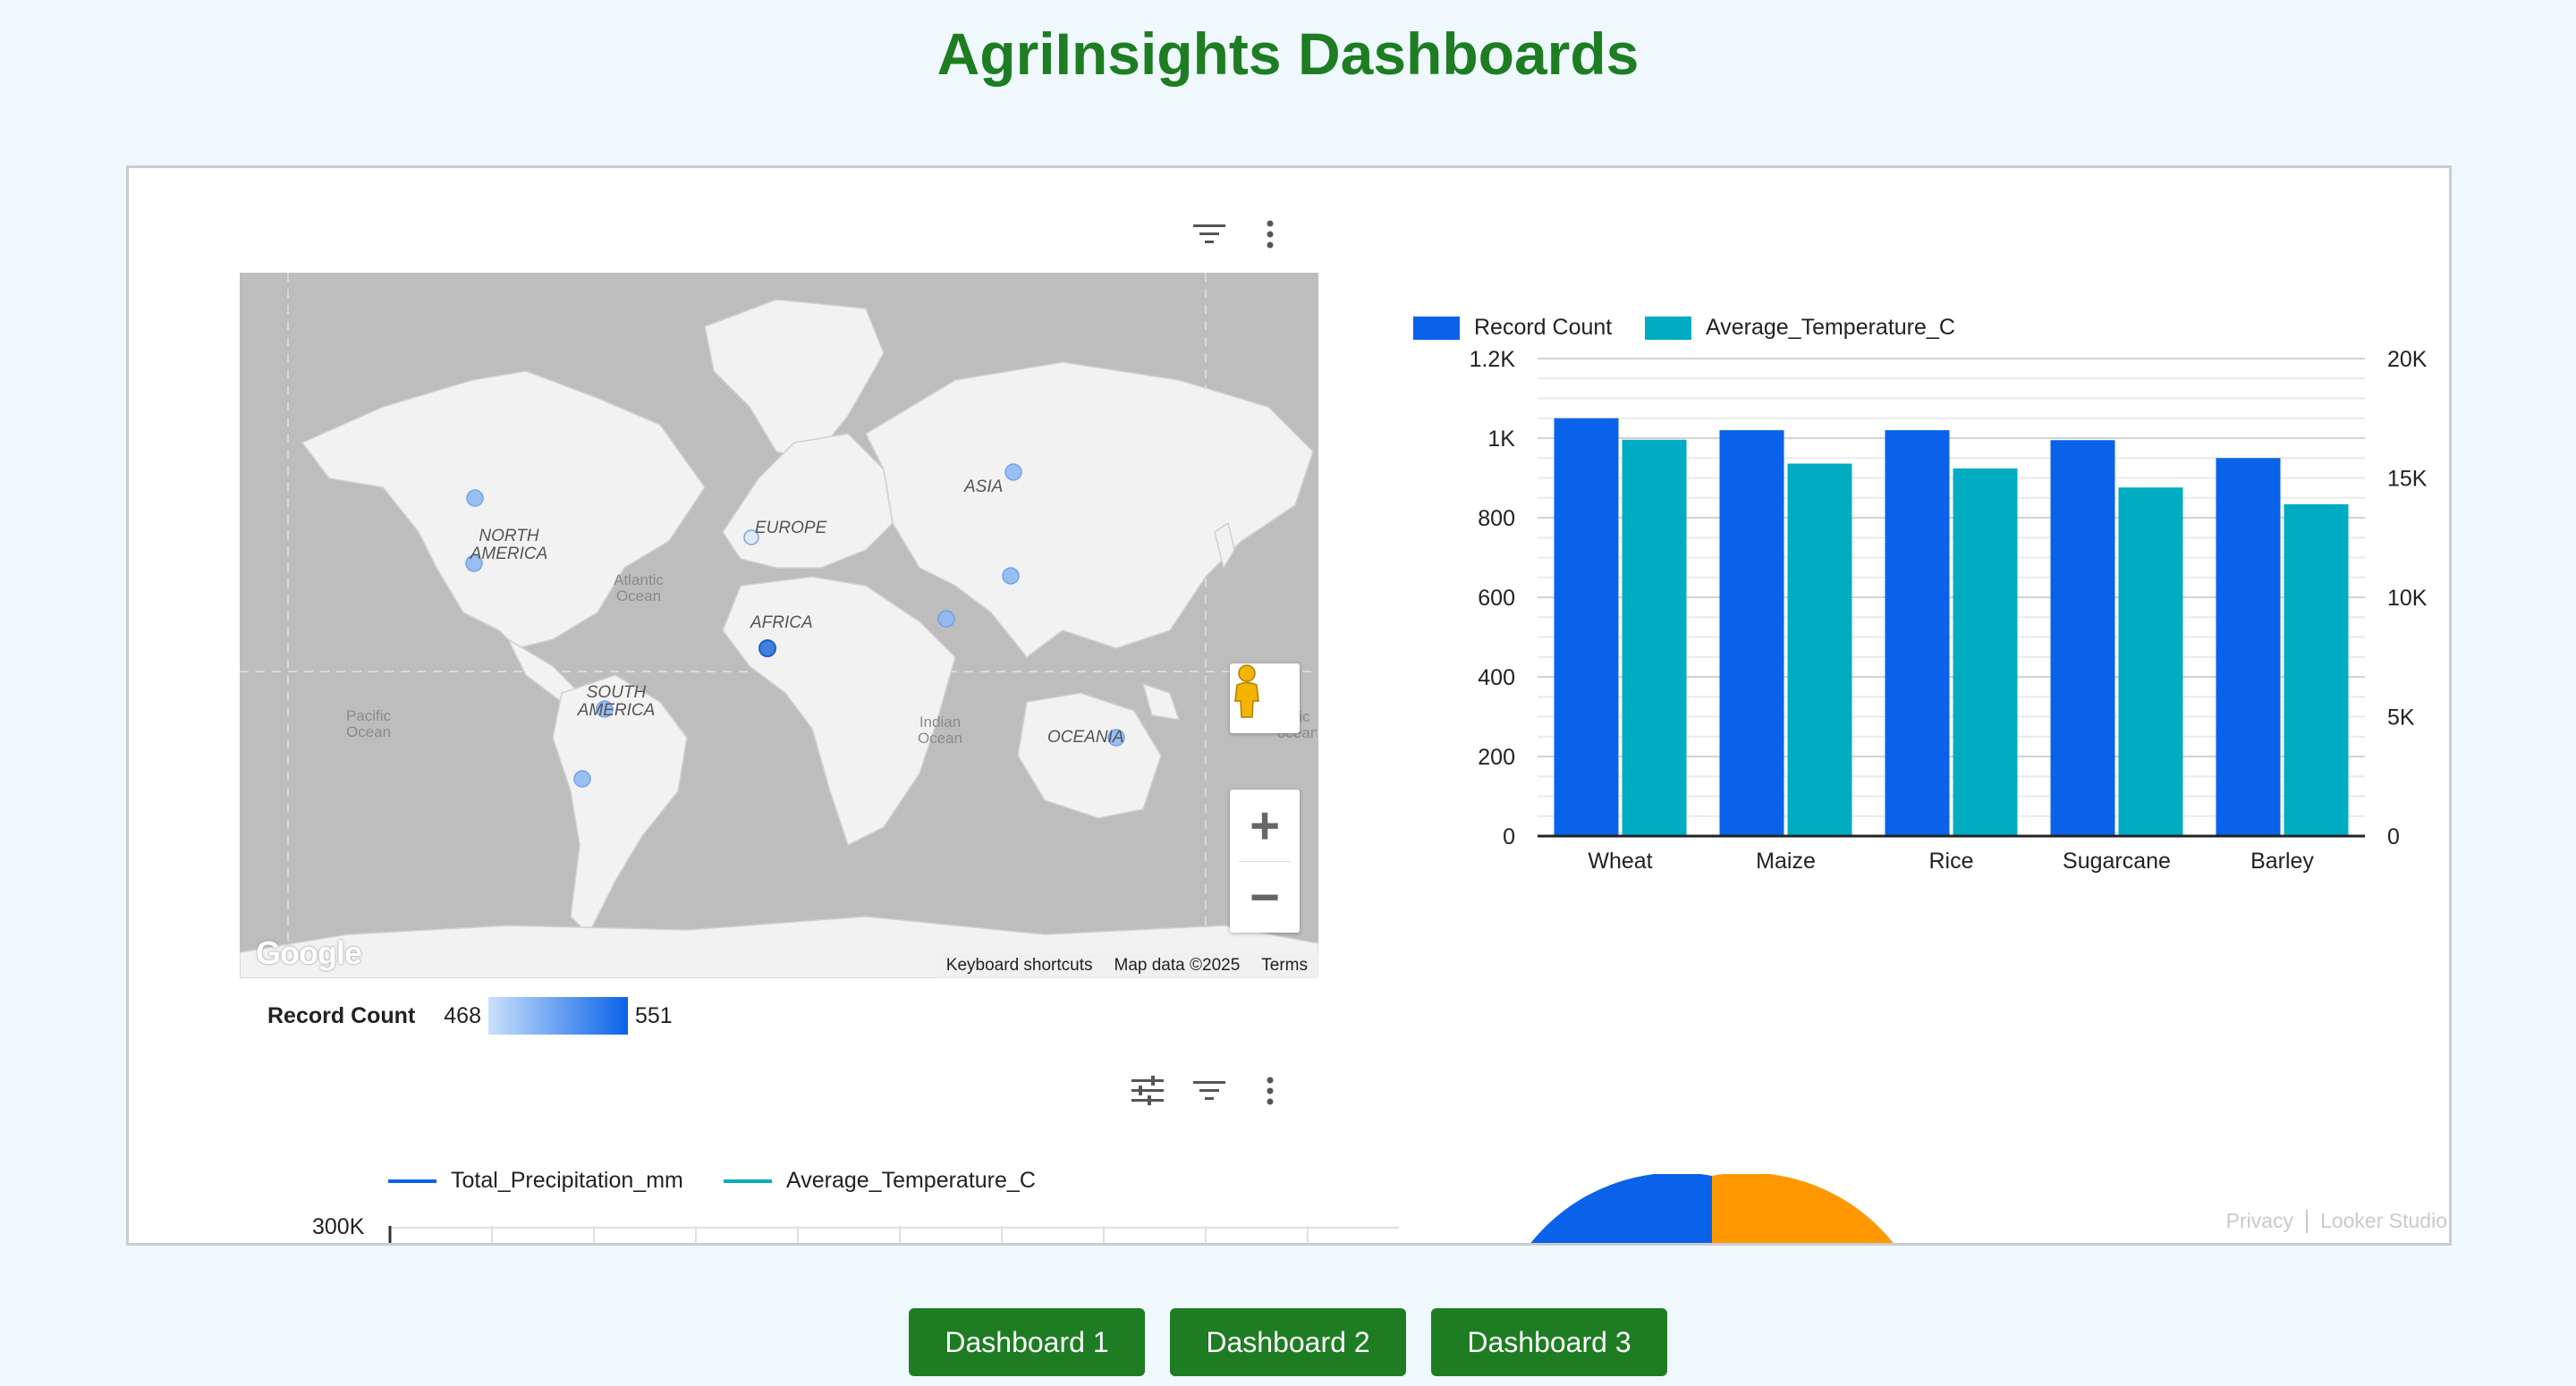 The width and height of the screenshot is (2576, 1386). I want to click on label-south-america: SOUTH AMERICA, so click(616, 701).